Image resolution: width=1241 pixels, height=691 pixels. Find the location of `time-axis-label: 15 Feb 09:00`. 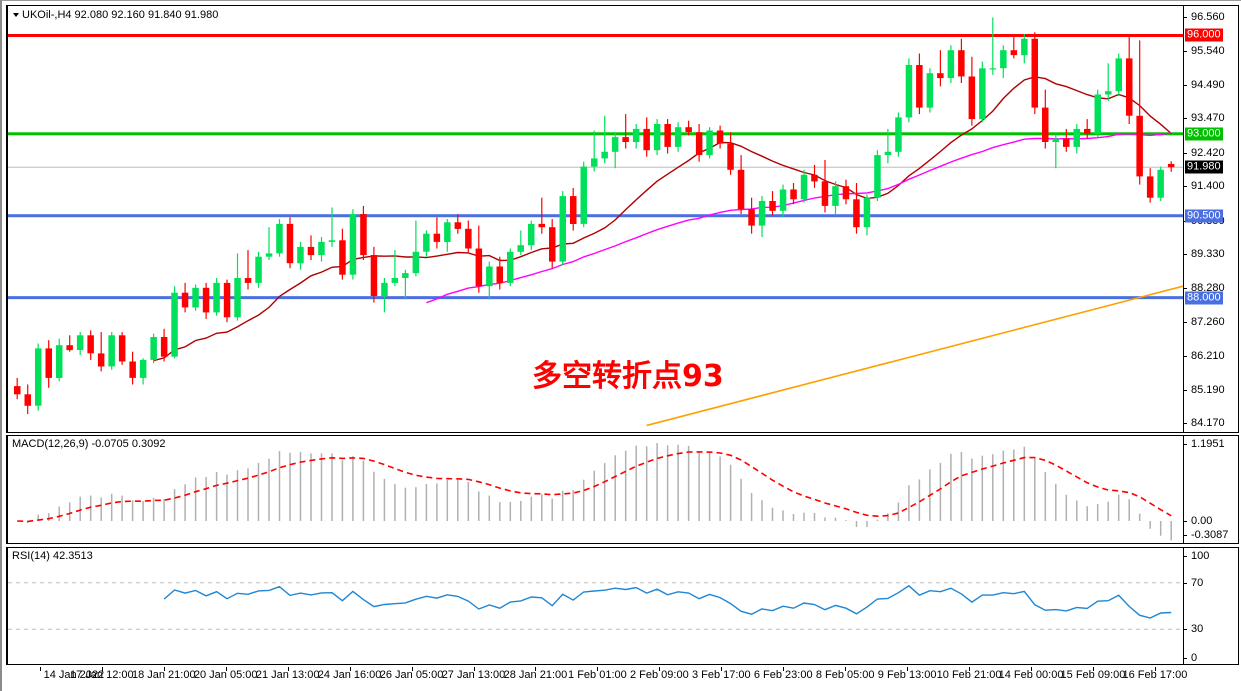

time-axis-label: 15 Feb 09:00 is located at coordinates (1093, 675).